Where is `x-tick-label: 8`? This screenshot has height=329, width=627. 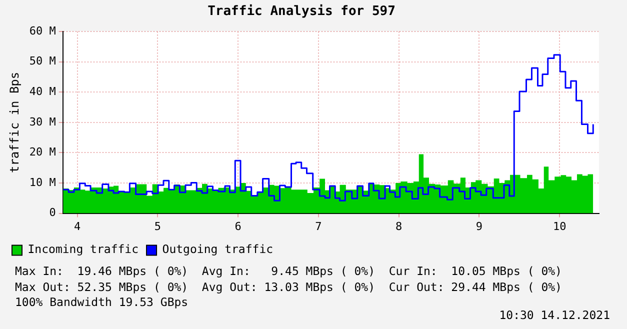 x-tick-label: 8 is located at coordinates (399, 226).